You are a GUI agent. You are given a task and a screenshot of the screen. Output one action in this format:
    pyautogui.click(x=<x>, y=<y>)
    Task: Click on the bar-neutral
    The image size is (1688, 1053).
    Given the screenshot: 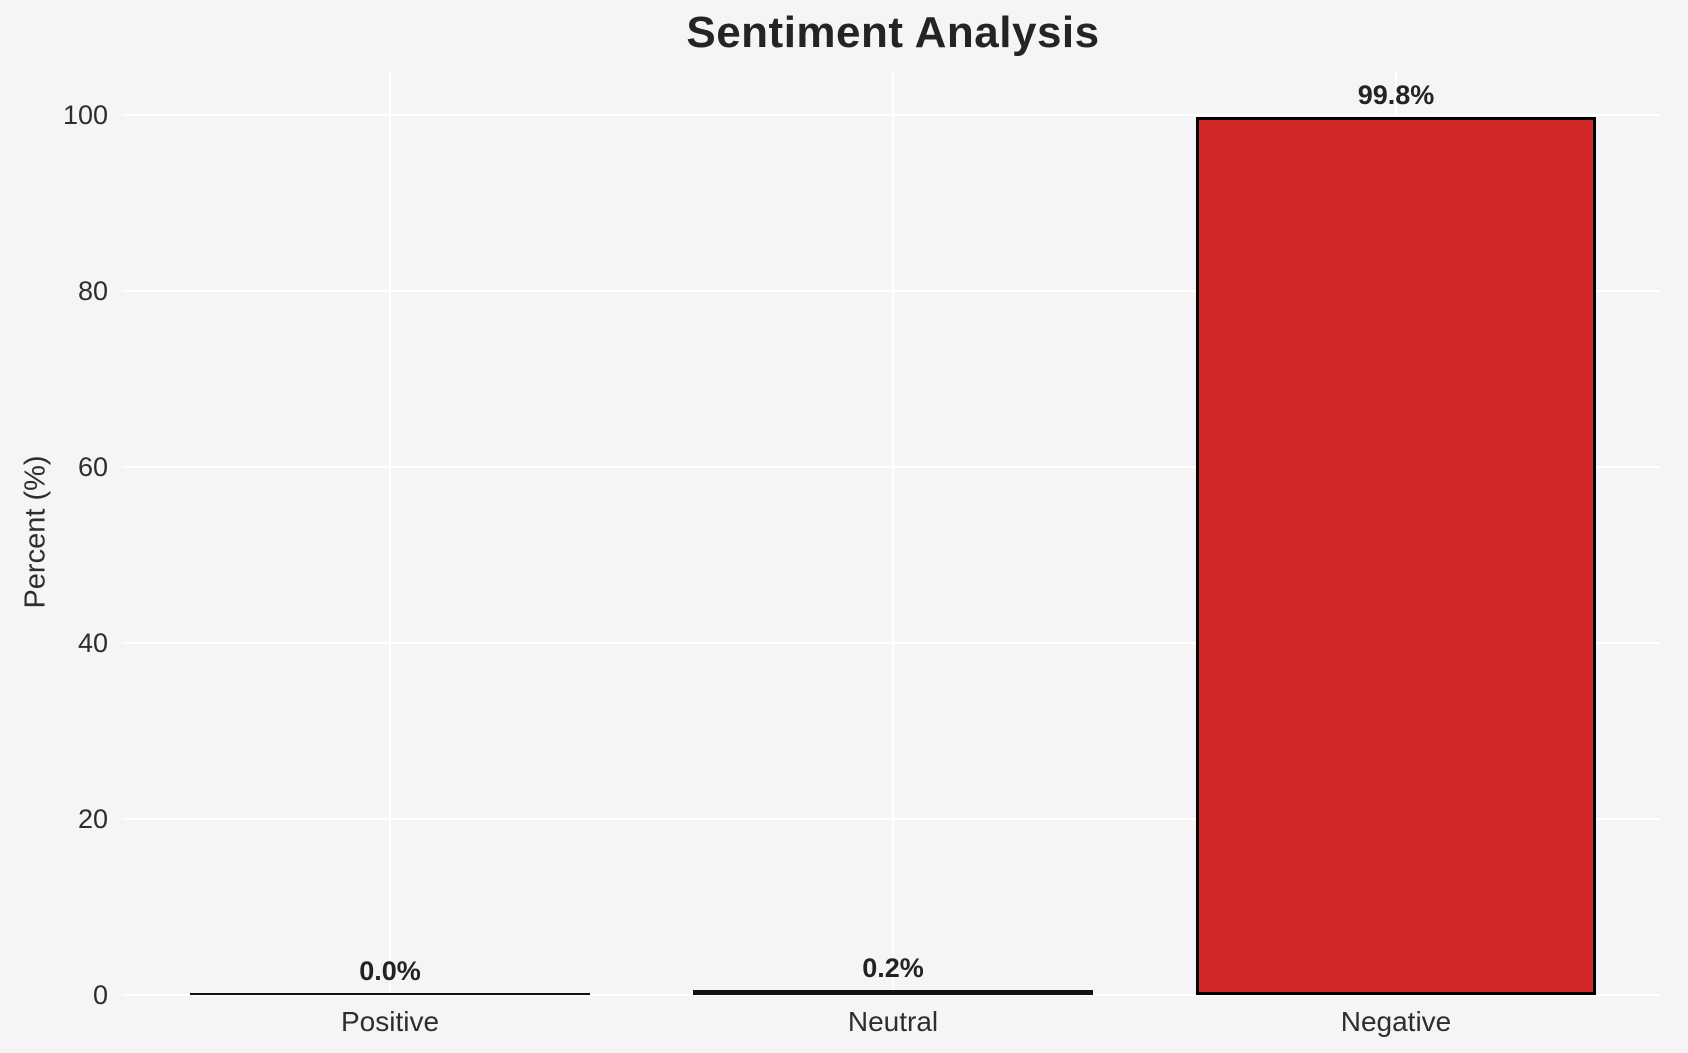 What is the action you would take?
    pyautogui.click(x=893, y=992)
    